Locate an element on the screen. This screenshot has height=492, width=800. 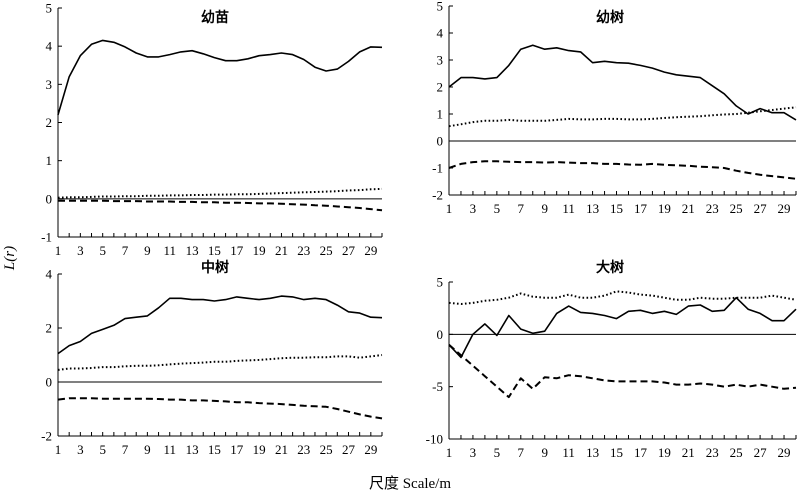
chart-title: 幼苗 is located at coordinates (215, 17).